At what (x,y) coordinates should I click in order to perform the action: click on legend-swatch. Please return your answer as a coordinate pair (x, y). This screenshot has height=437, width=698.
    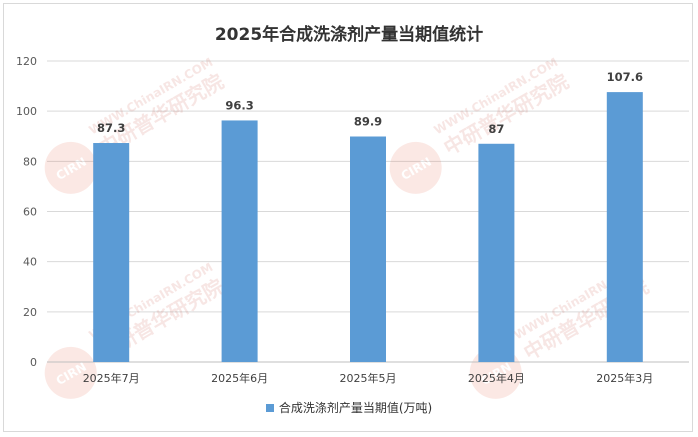
    Looking at the image, I should click on (269, 407).